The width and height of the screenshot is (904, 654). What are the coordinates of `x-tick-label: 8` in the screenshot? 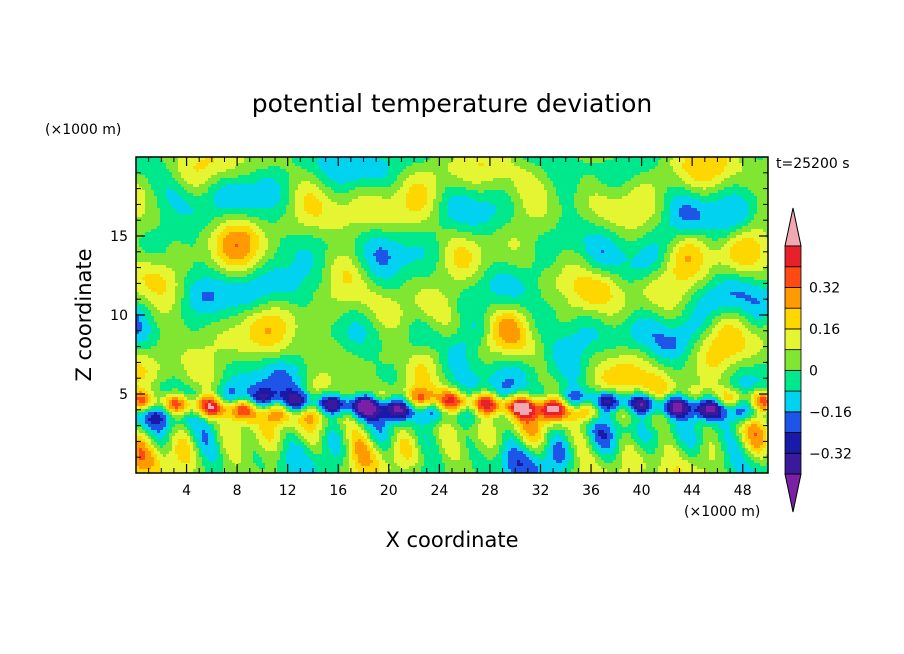 It's located at (237, 491).